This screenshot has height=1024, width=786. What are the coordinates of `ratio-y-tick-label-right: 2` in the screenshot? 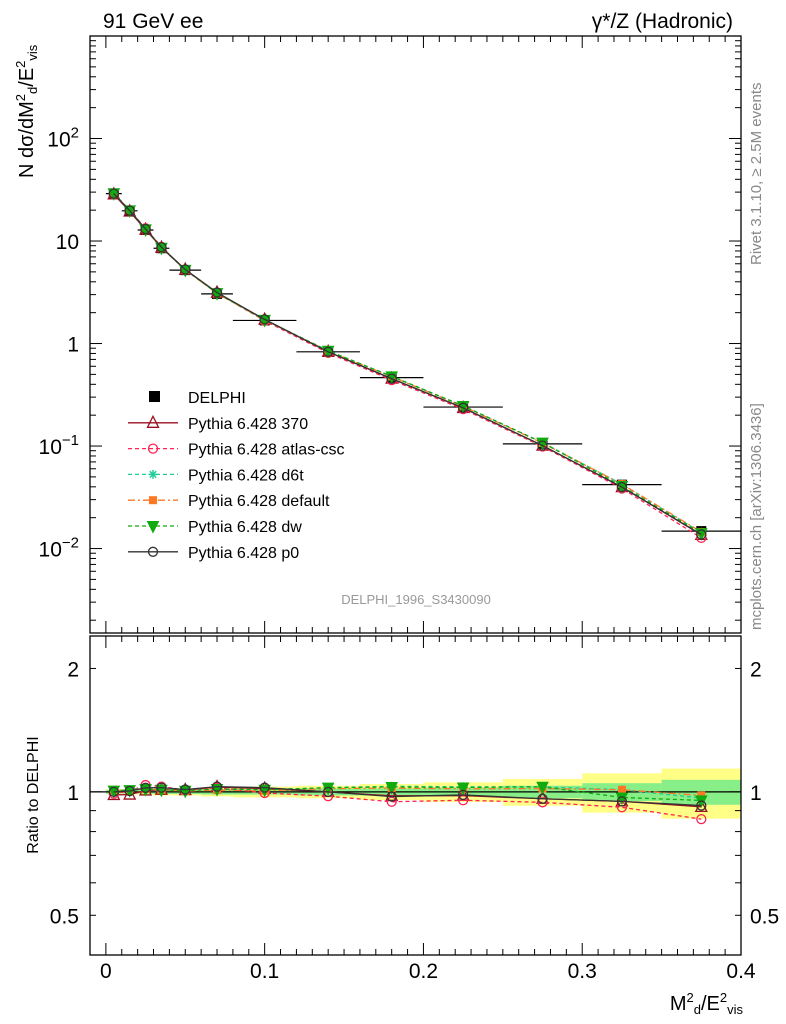 It's located at (756, 669).